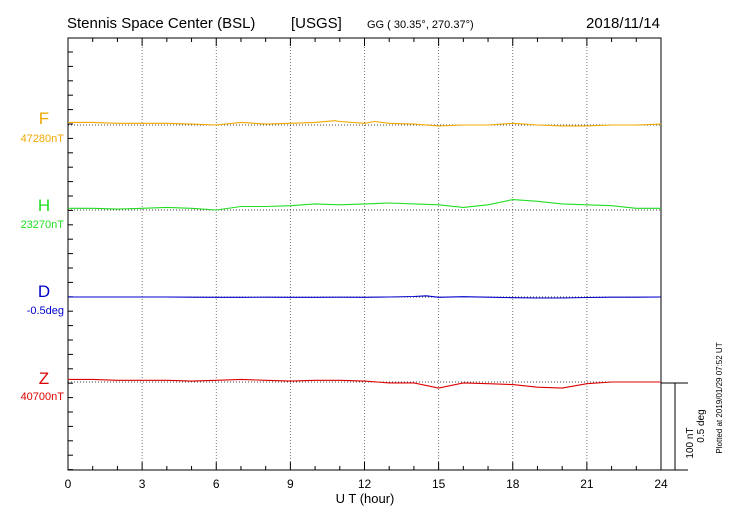 Image resolution: width=730 pixels, height=520 pixels. I want to click on scale-bar: 100 nT 0.5 deg, so click(684, 426).